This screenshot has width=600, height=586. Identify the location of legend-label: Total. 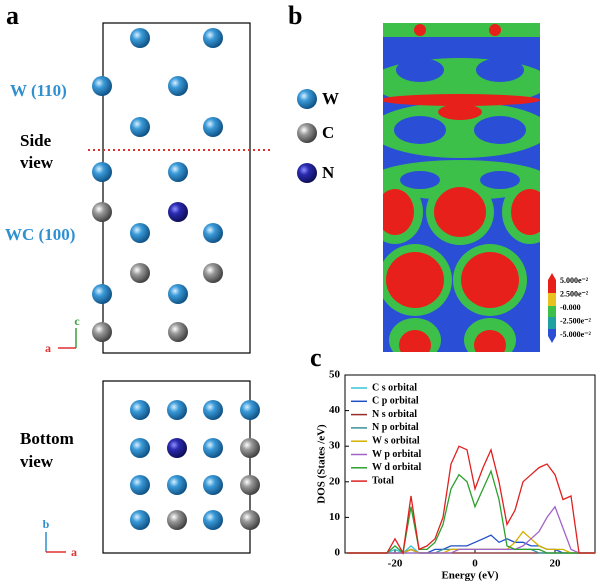
(383, 480).